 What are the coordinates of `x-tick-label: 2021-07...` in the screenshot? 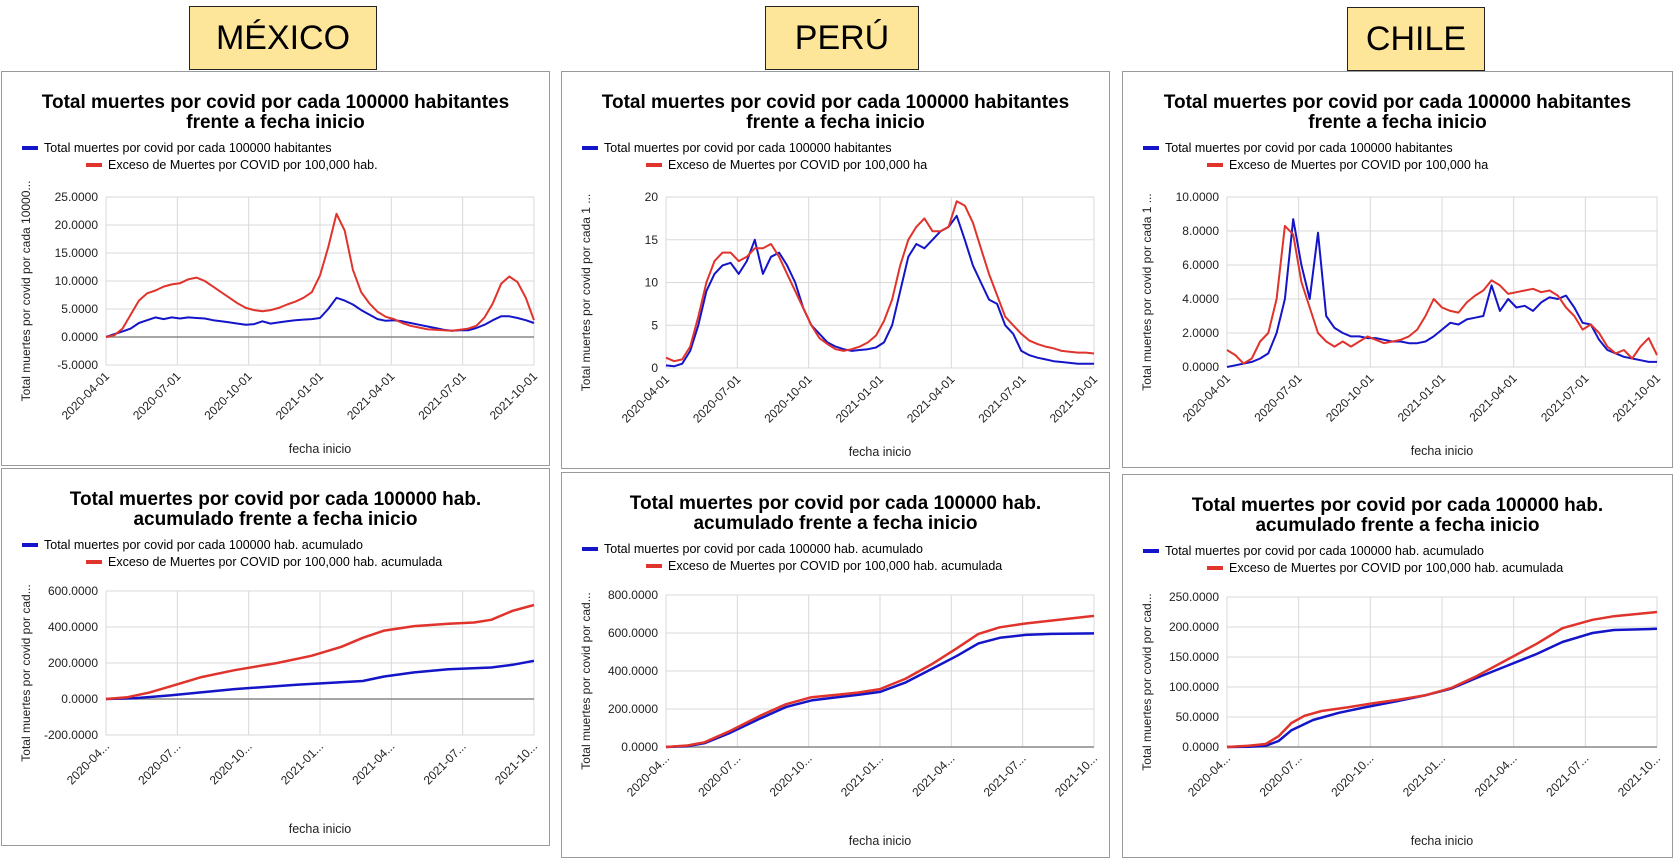 It's located at (445, 763).